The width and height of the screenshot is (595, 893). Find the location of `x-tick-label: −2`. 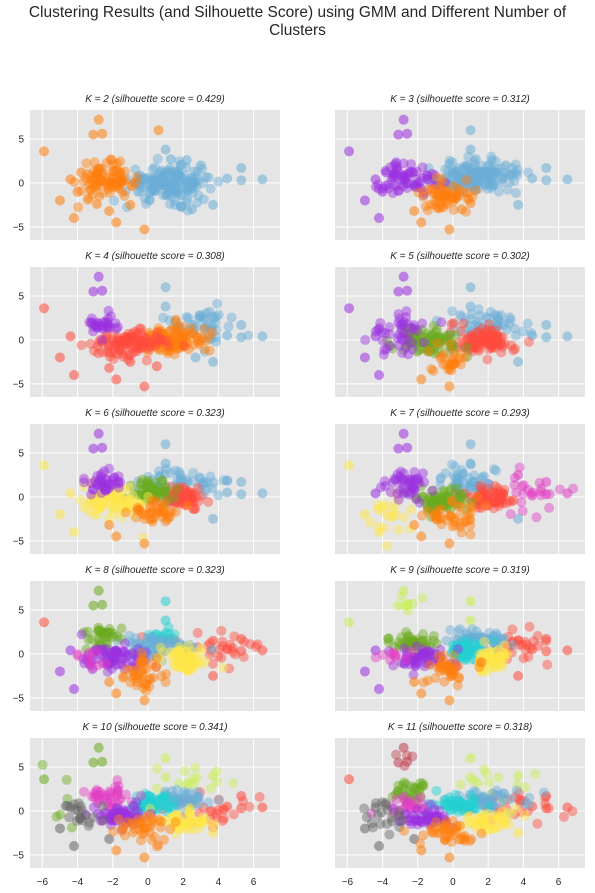

x-tick-label: −2 is located at coordinates (113, 882).